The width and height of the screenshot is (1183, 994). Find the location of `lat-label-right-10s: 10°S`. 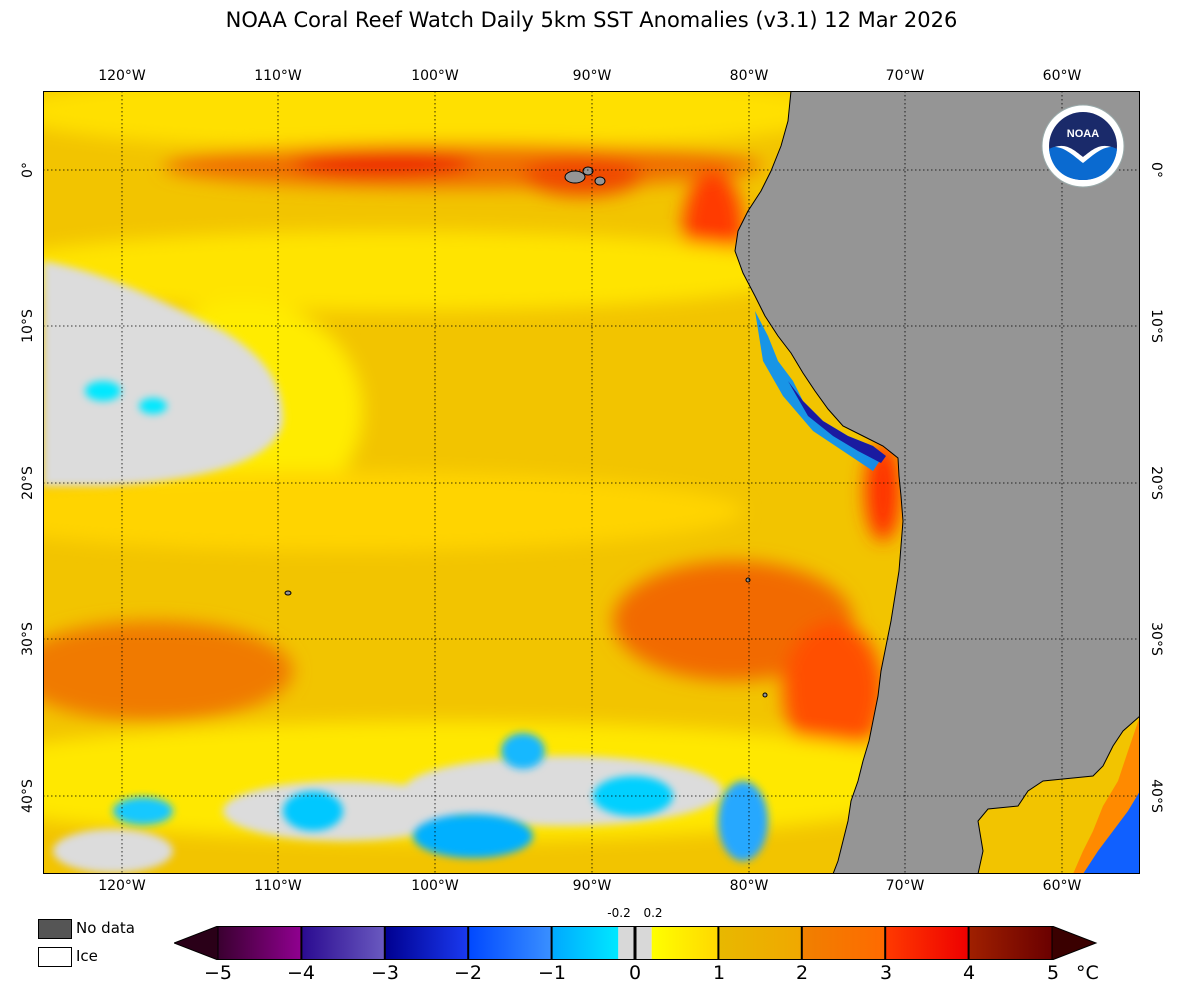

lat-label-right-10s: 10°S is located at coordinates (1156, 326).